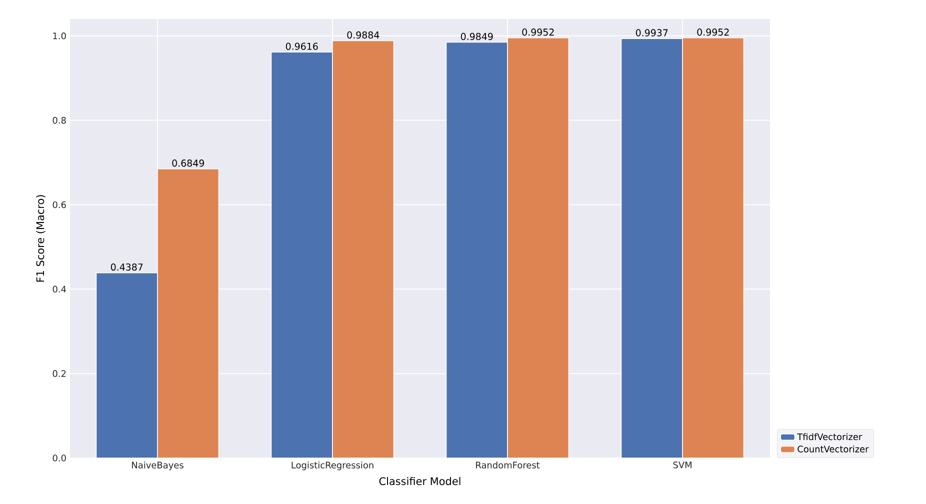 The image size is (926, 504). I want to click on x-tick-label: SVM, so click(682, 465).